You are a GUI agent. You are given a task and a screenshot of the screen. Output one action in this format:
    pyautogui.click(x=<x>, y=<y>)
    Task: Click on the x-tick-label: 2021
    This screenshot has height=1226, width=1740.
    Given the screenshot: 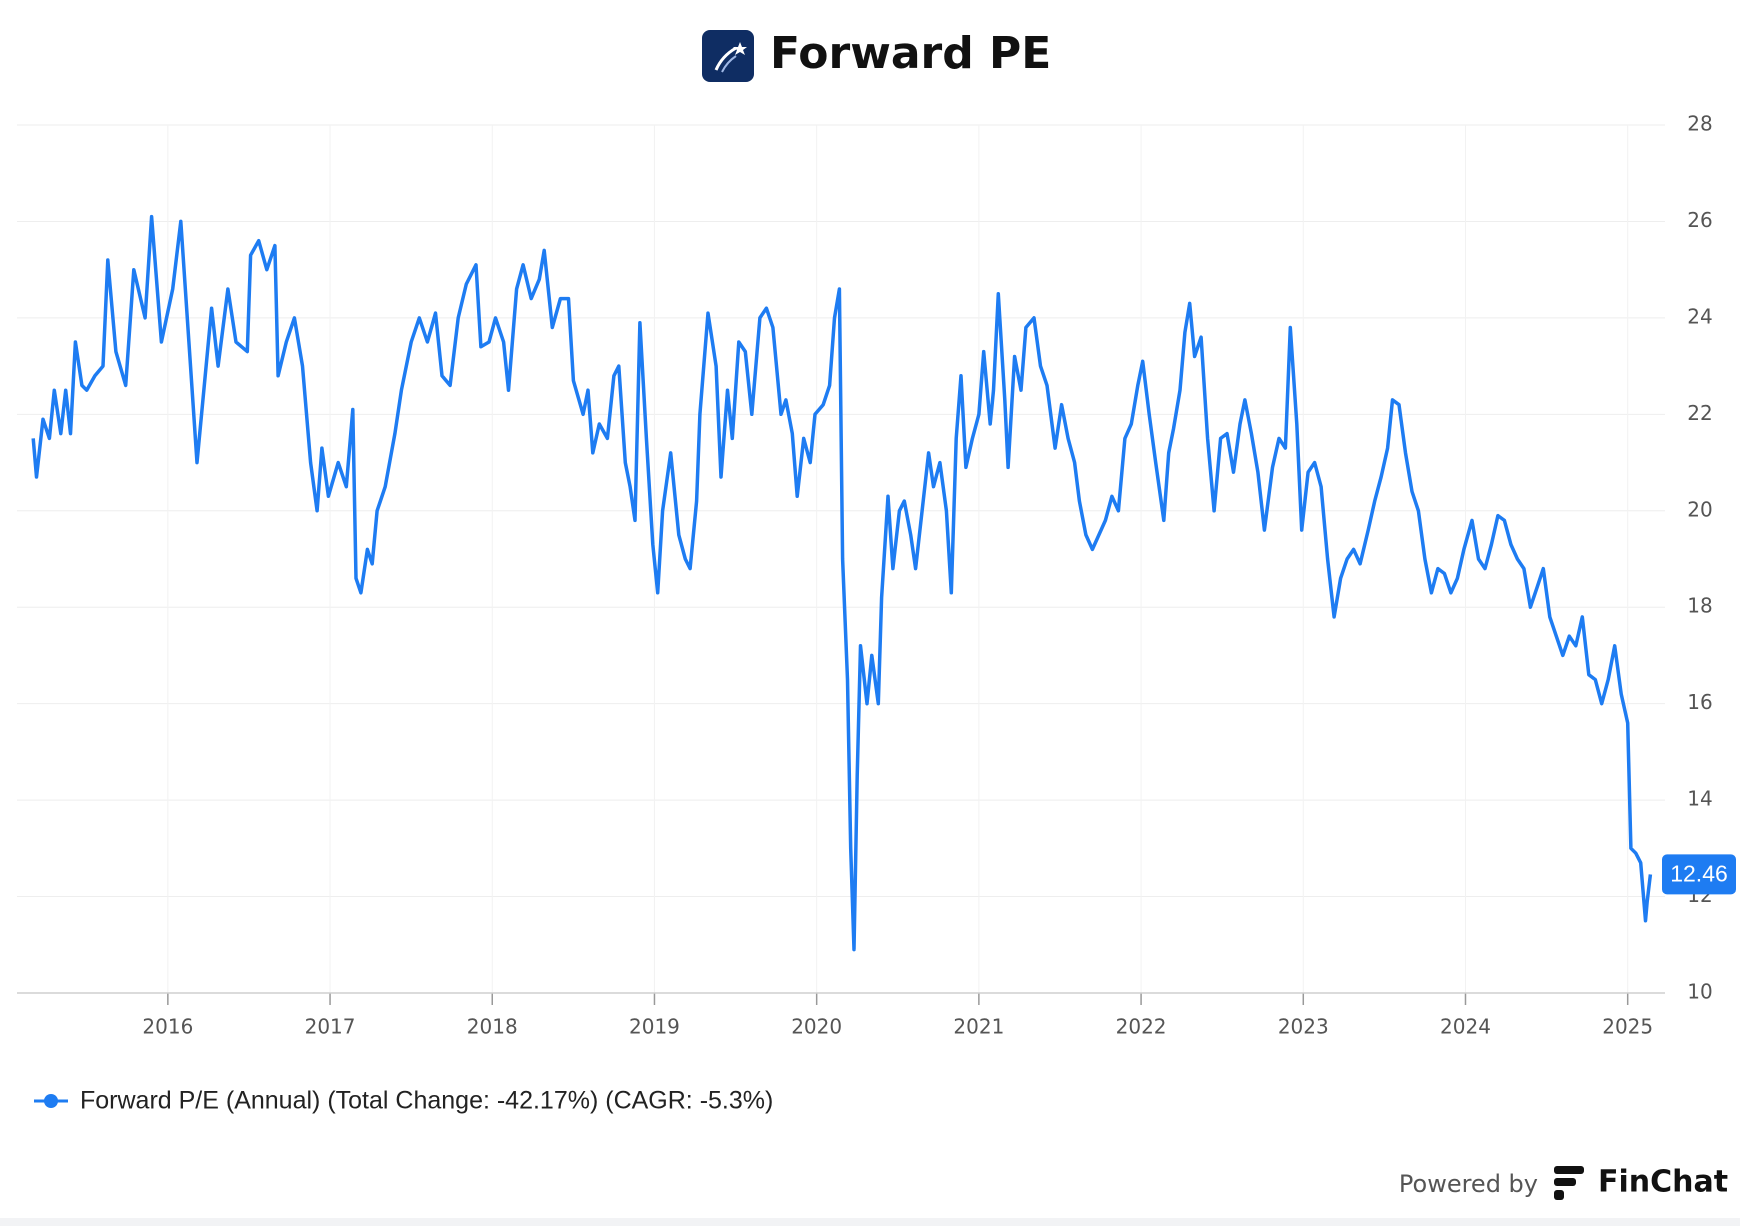 What is the action you would take?
    pyautogui.click(x=978, y=1027)
    